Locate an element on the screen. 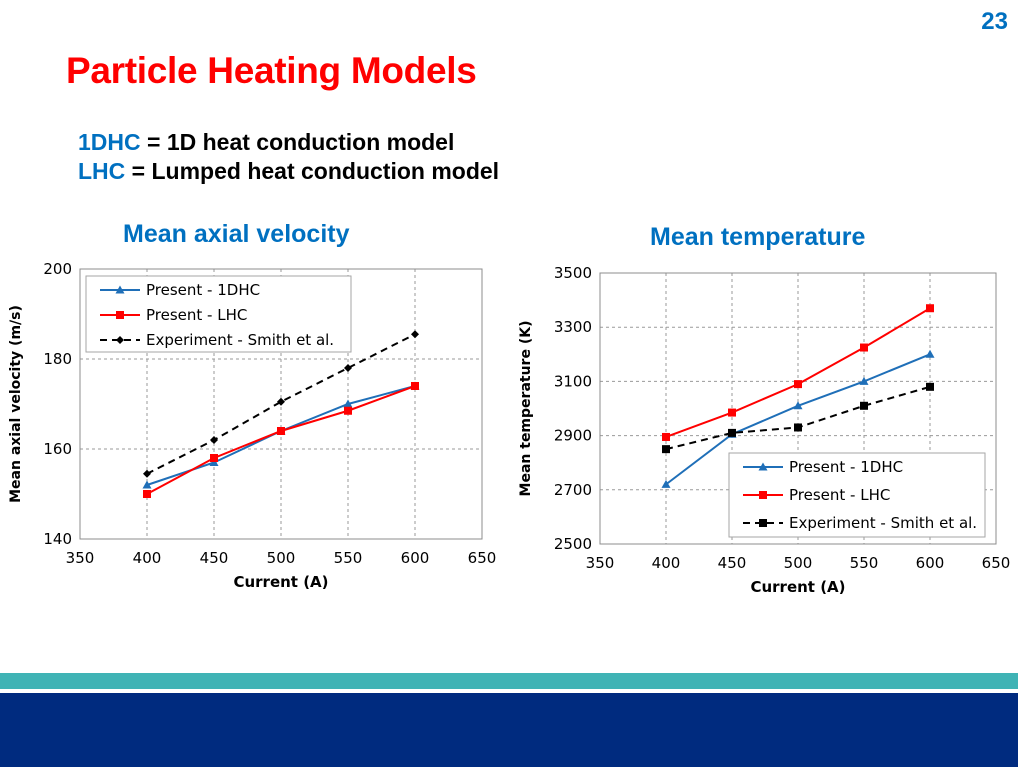 This screenshot has height=767, width=1018. definition-lhc: LHC = Lumped heat conduction model is located at coordinates (288, 171).